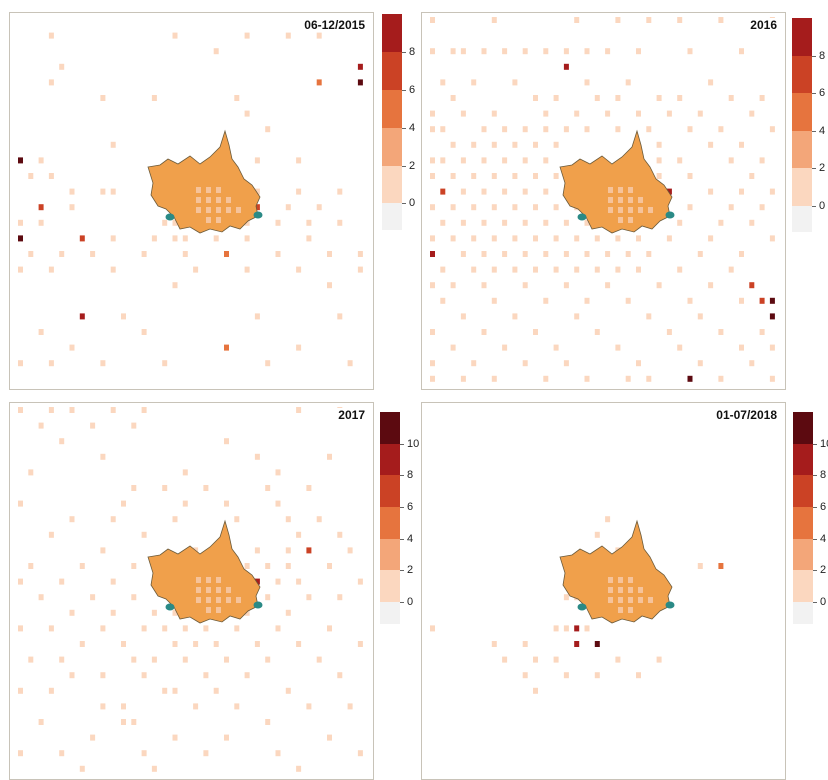  Describe the element at coordinates (410, 475) in the screenshot. I see `legend-label: 8` at that location.